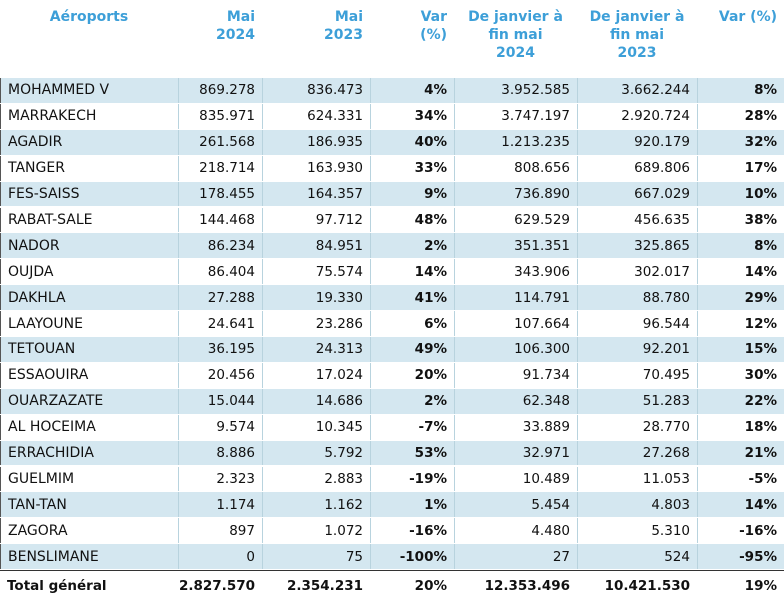  What do you see at coordinates (515, 323) in the screenshot?
I see `cell: 107.664` at bounding box center [515, 323].